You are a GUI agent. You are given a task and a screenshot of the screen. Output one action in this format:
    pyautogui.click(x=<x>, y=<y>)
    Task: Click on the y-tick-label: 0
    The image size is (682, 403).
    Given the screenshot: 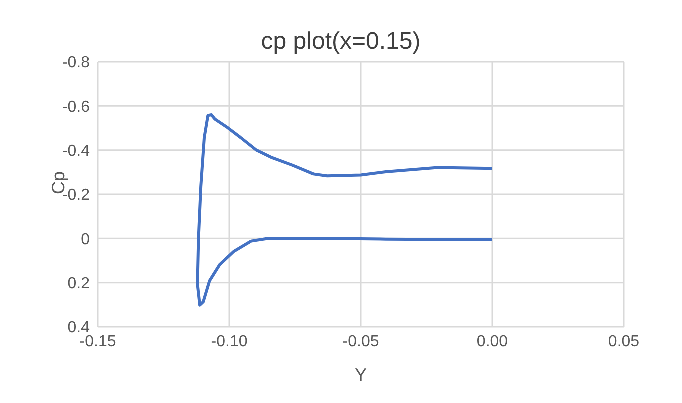 What is the action you would take?
    pyautogui.click(x=85, y=239)
    